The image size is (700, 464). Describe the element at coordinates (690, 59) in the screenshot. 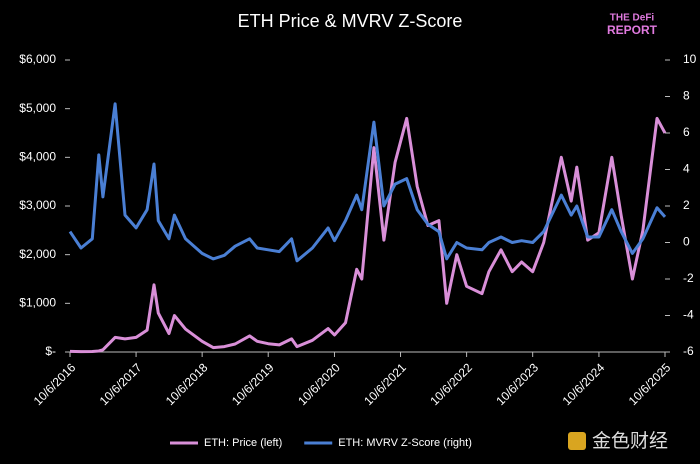

I see `y2-tick-label: 10` at that location.